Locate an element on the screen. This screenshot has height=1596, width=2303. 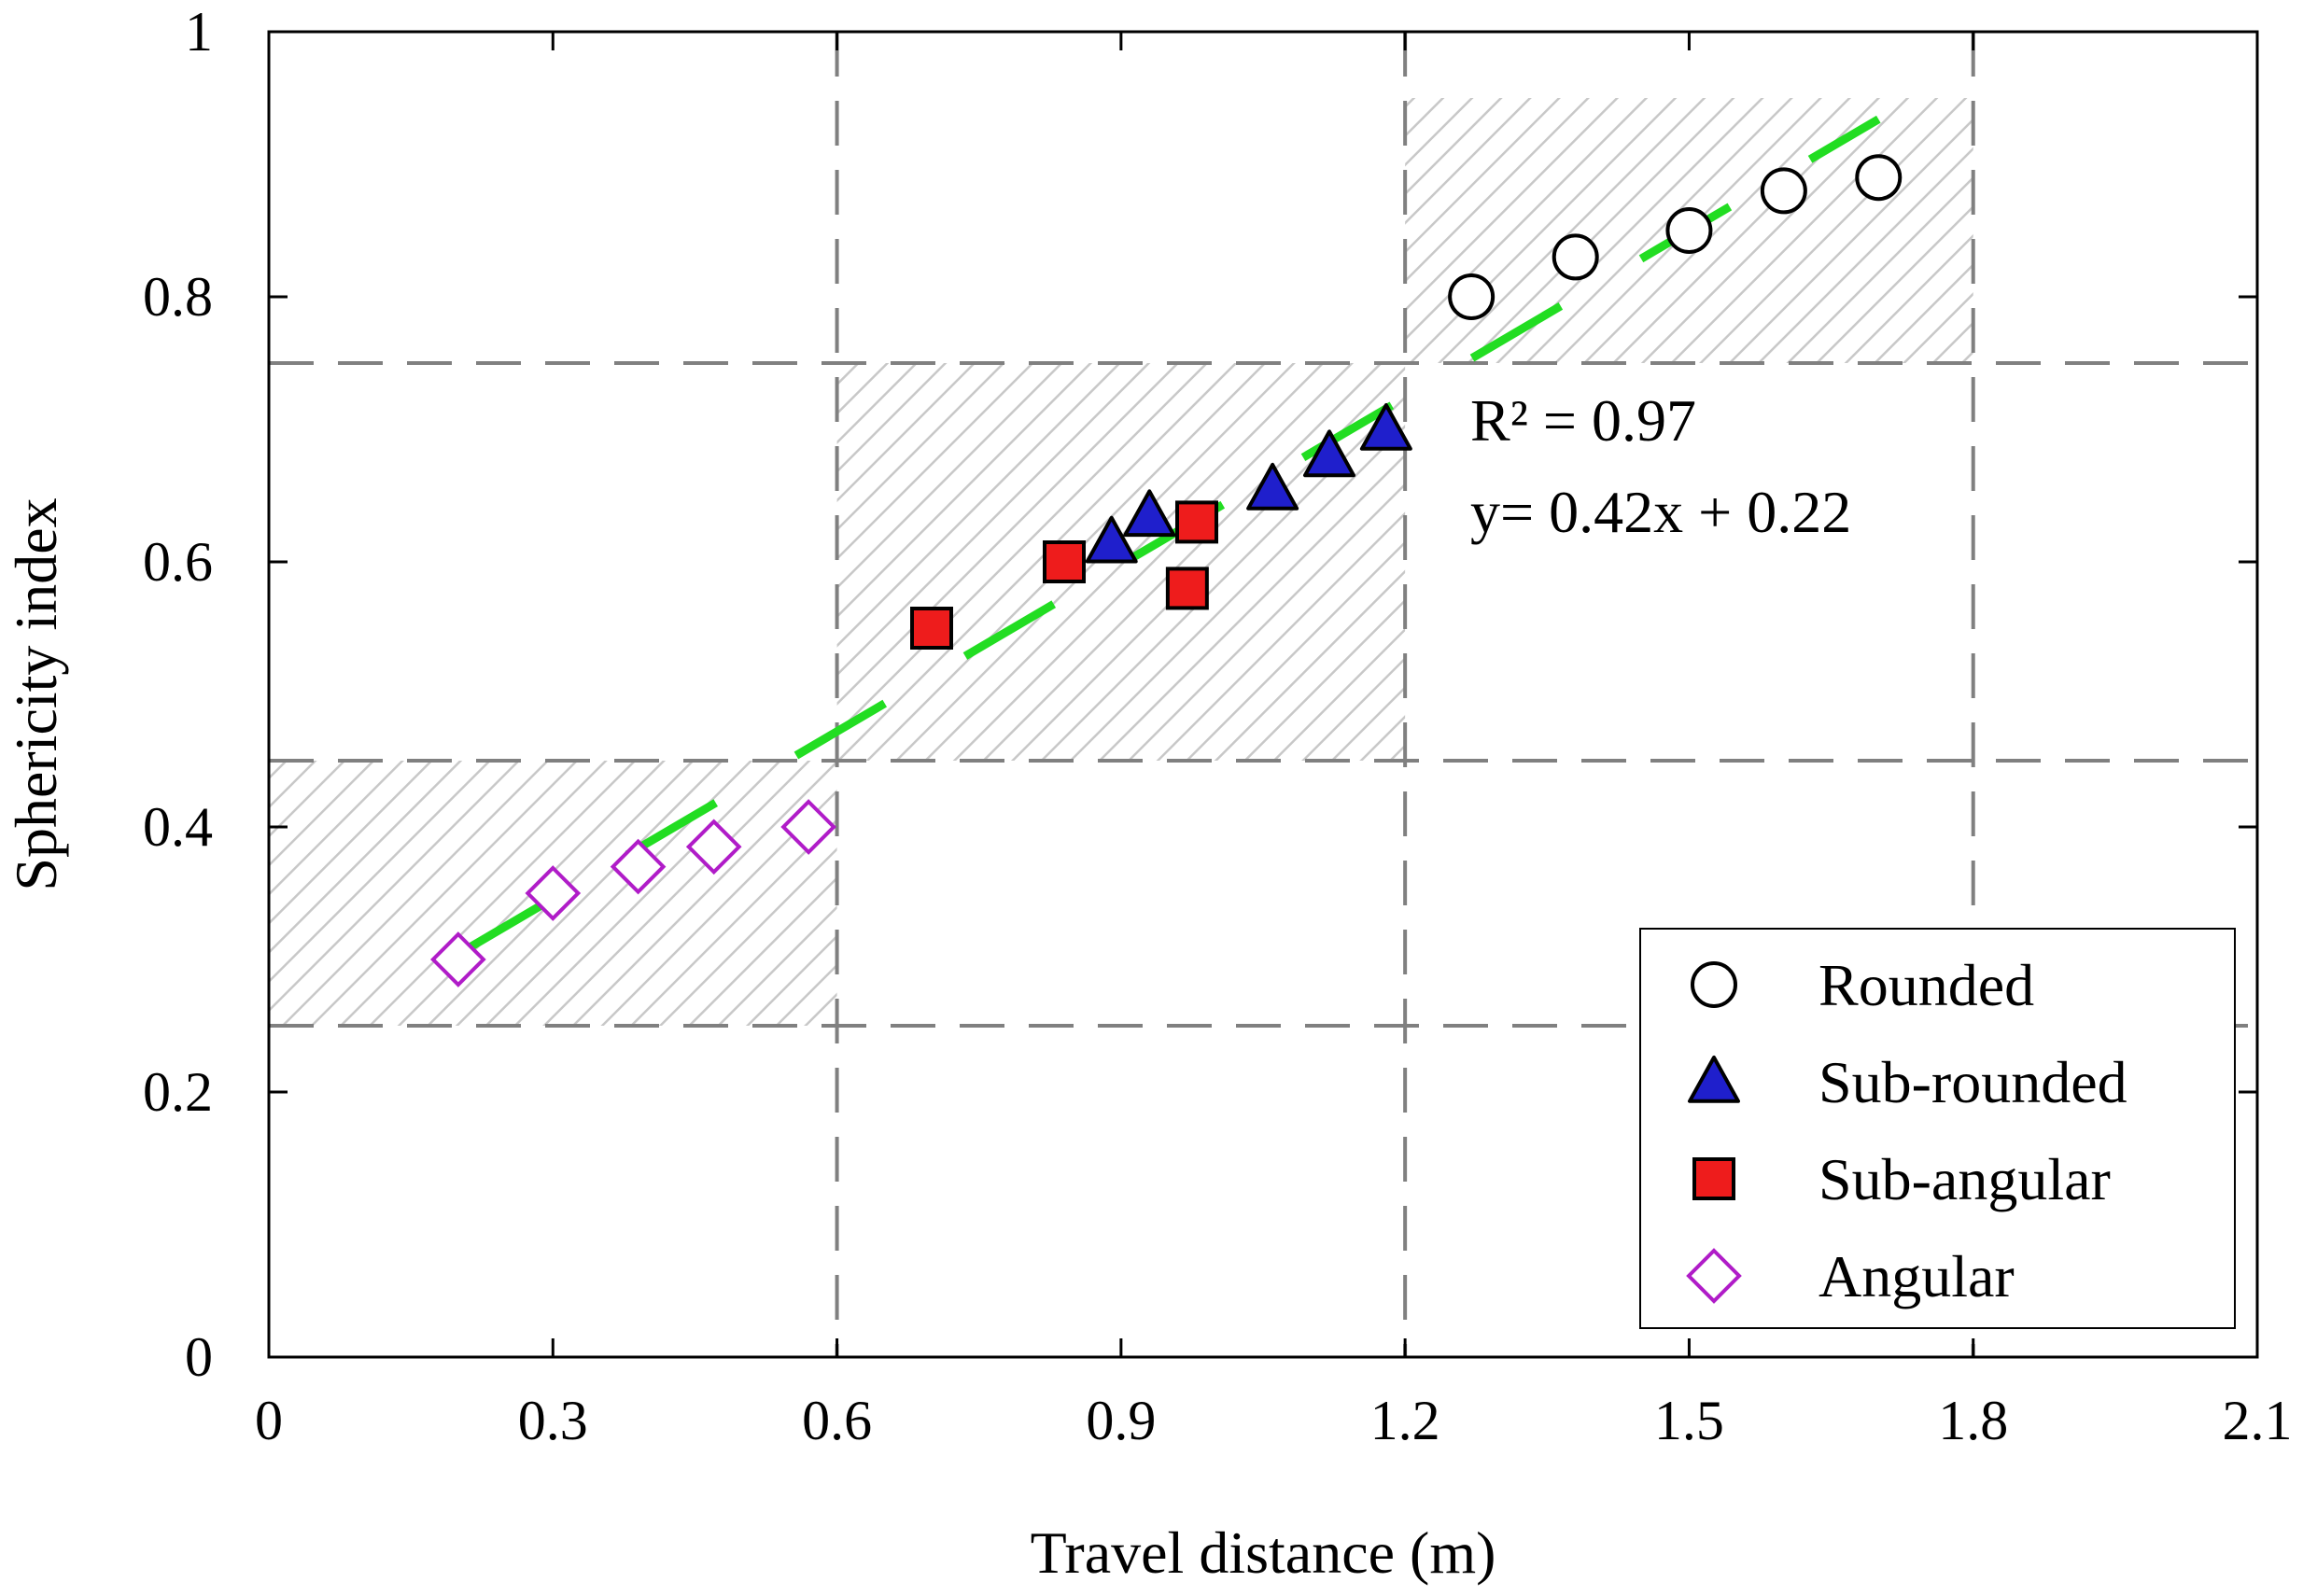
legend-label-sub-angular: Sub-angular is located at coordinates (1965, 1179).